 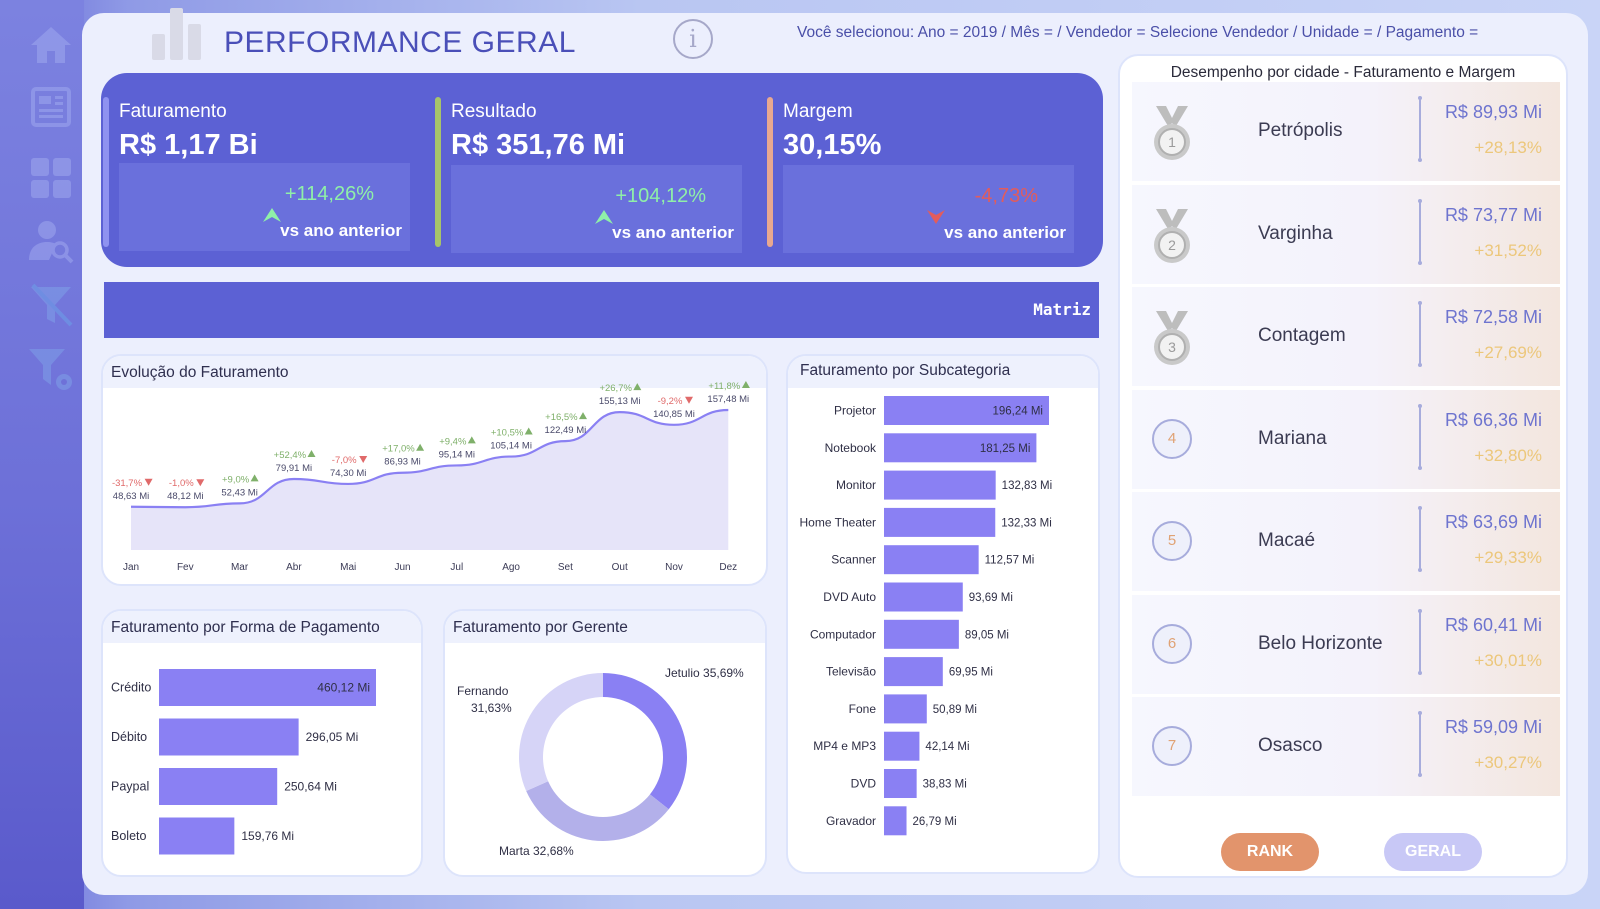 I want to click on matriz-bar: Matriz, so click(x=601, y=310).